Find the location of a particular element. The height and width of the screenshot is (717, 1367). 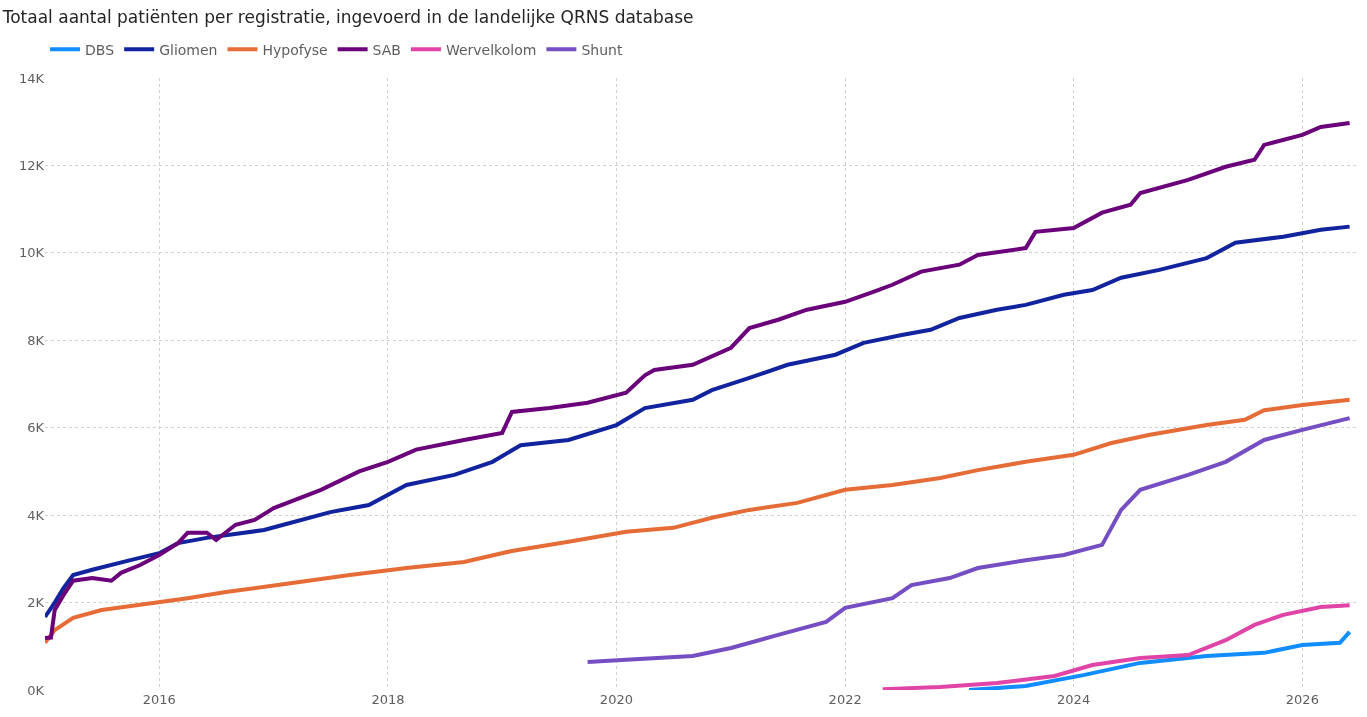

legend-label: SAB is located at coordinates (386, 49).